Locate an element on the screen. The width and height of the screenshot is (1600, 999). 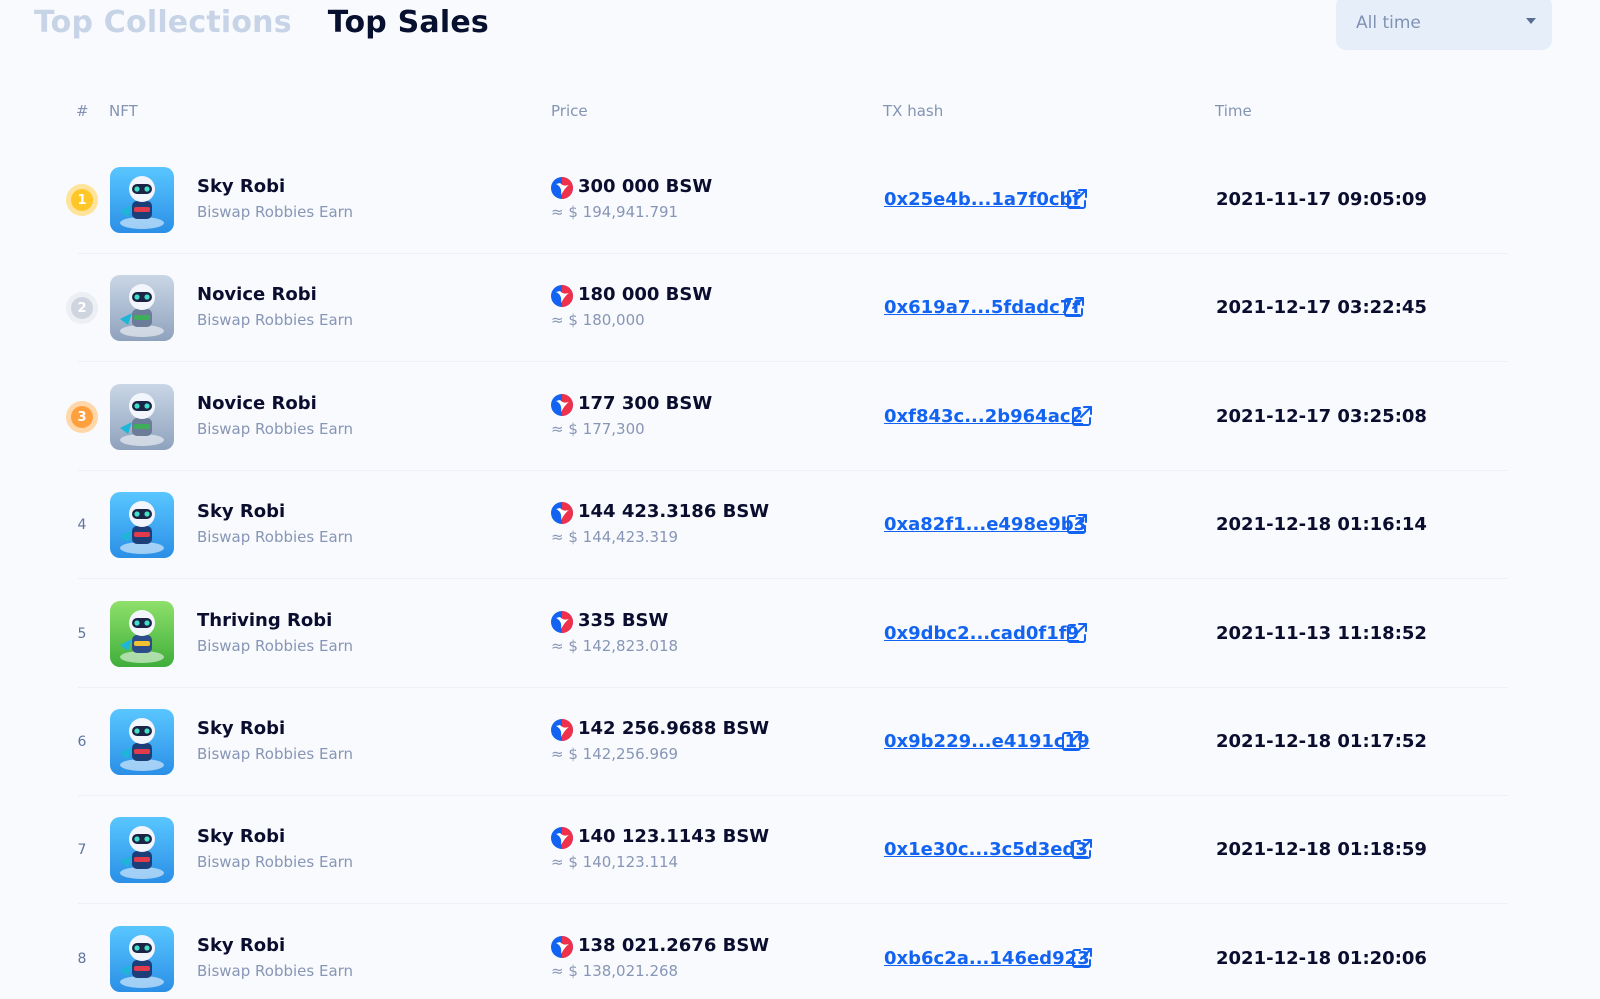
price-bsw: 180 000 BSW is located at coordinates (645, 294).